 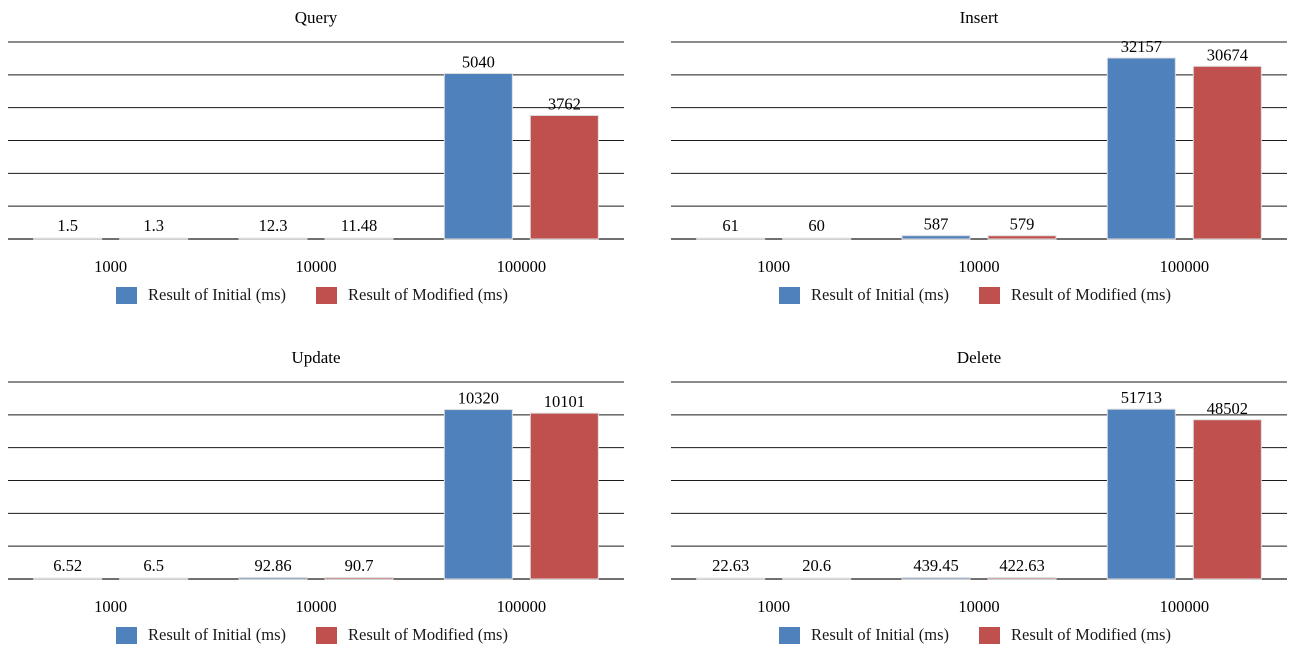 I want to click on data-label: 22.63, so click(x=730, y=565).